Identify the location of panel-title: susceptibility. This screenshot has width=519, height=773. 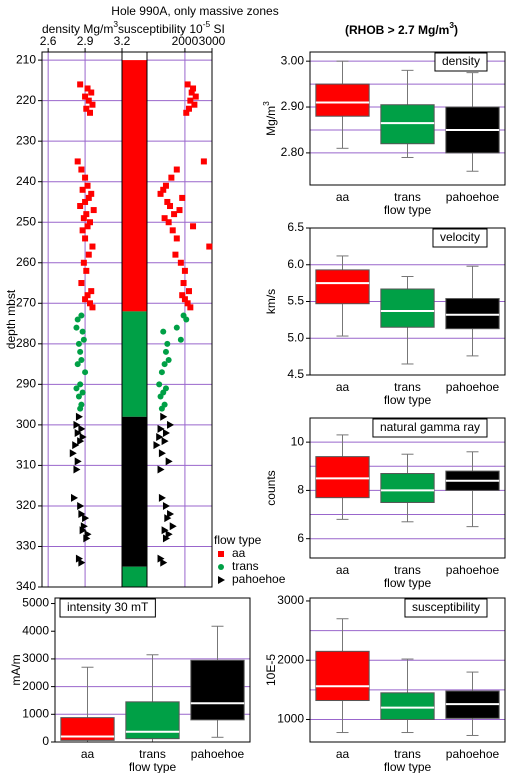
(446, 607).